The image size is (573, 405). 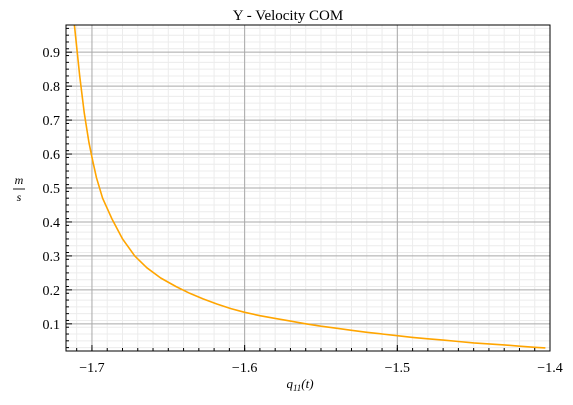 What do you see at coordinates (52, 223) in the screenshot?
I see `y-tick-label: 0.4` at bounding box center [52, 223].